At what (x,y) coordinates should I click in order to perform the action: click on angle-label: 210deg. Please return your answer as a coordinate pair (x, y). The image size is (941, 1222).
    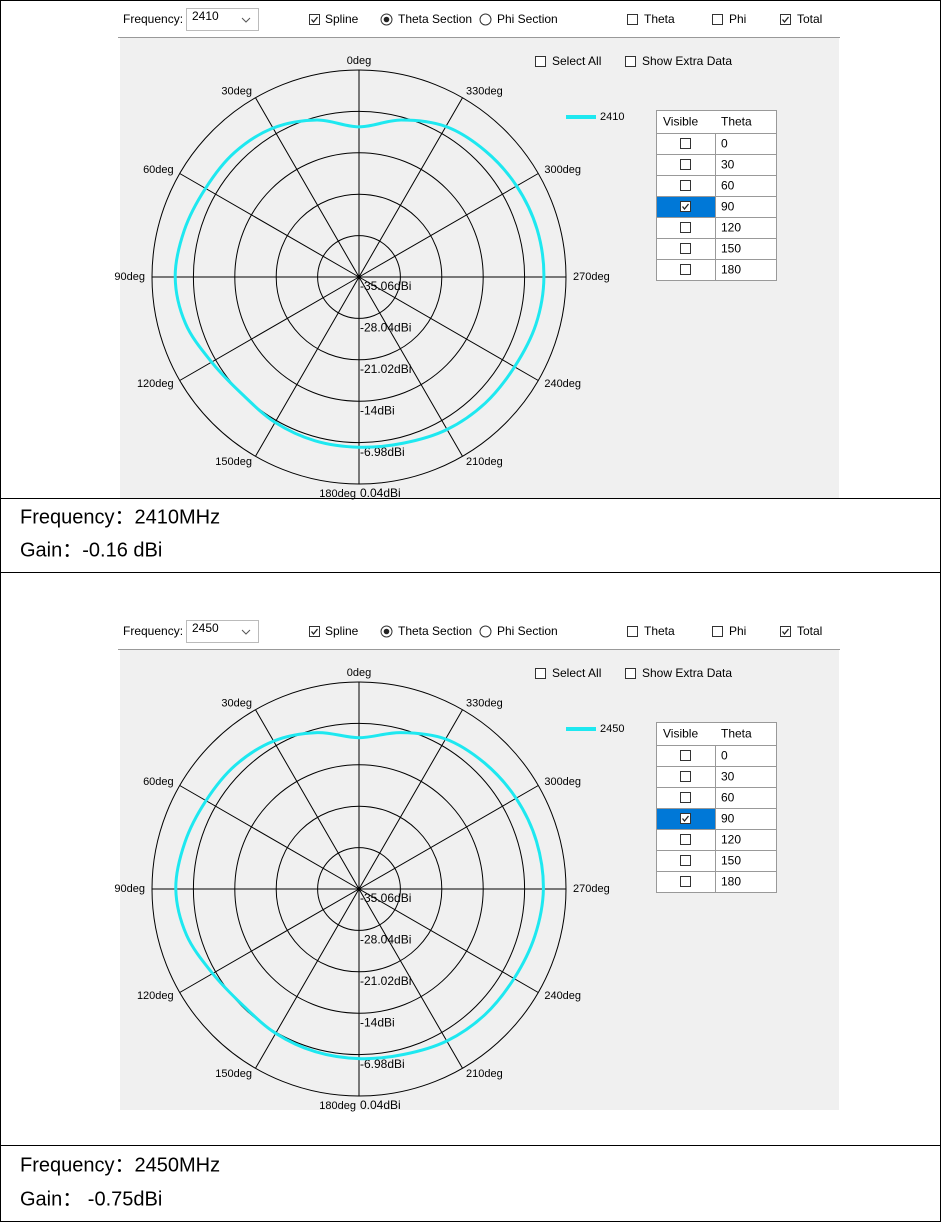
    Looking at the image, I should click on (484, 1074).